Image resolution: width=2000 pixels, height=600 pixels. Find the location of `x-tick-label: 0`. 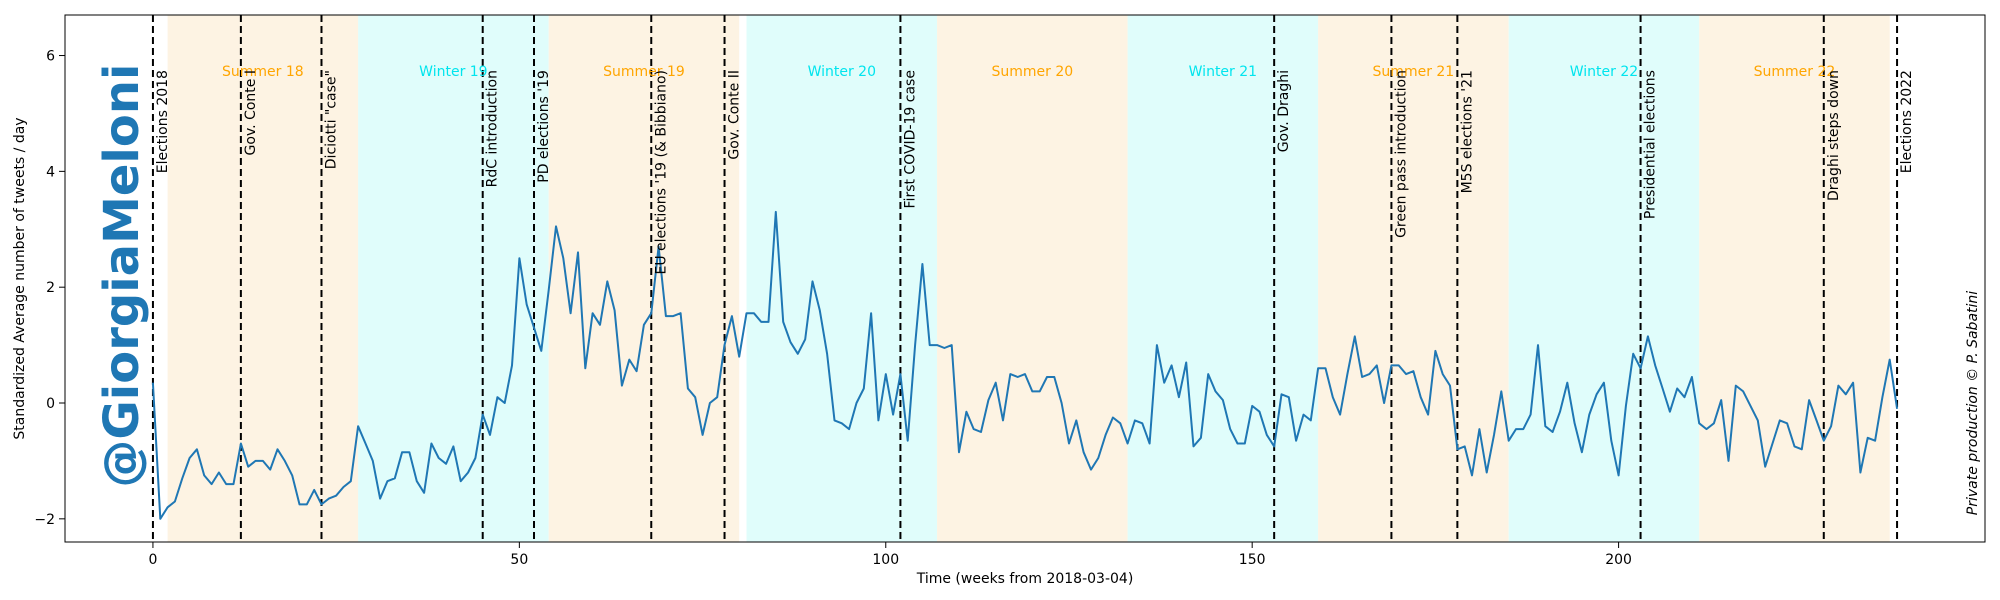

x-tick-label: 0 is located at coordinates (152, 560).